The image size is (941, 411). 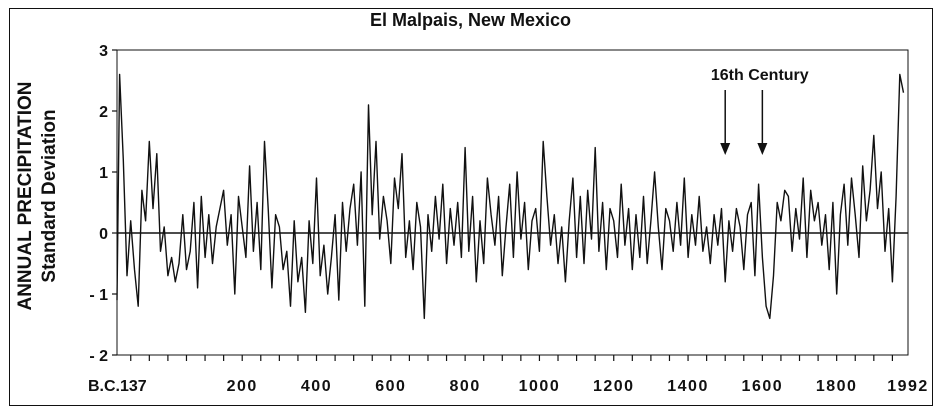 I want to click on x-tick-label: B.C.137, so click(x=117, y=386).